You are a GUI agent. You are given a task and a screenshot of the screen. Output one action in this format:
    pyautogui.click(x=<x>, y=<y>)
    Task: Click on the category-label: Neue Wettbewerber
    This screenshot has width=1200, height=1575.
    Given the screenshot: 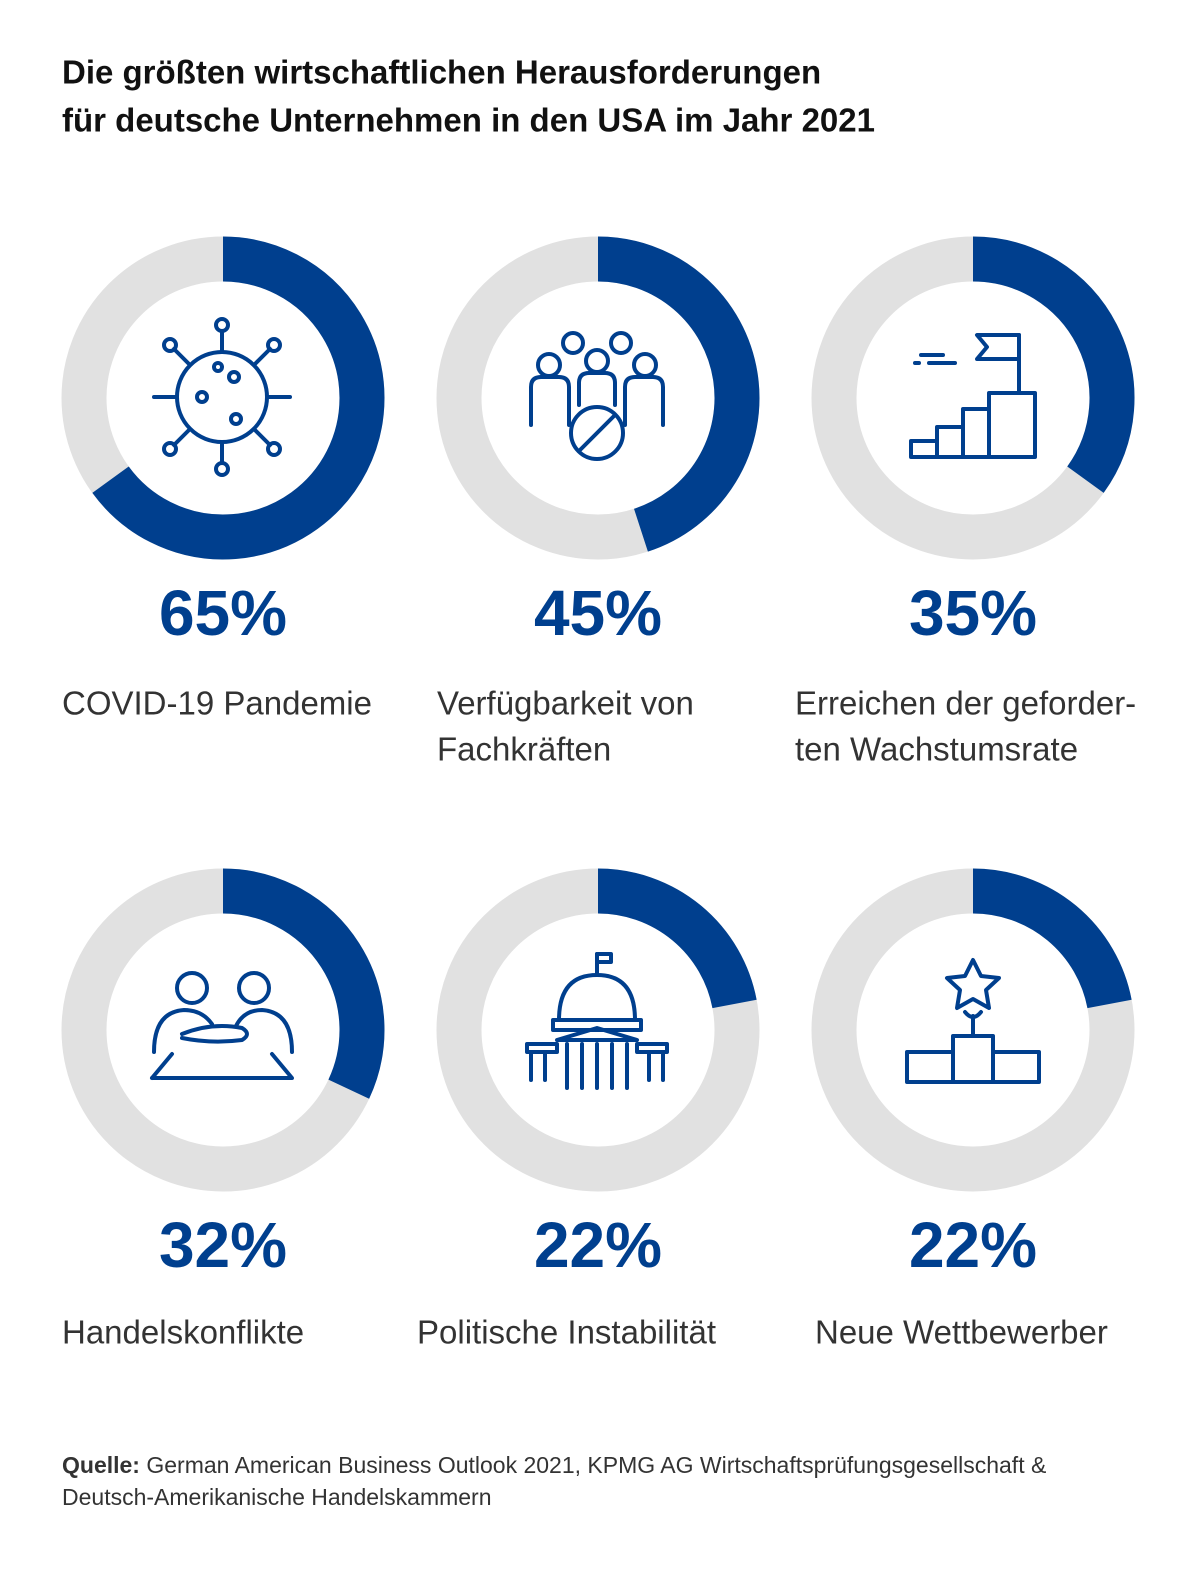 What is the action you would take?
    pyautogui.click(x=961, y=1332)
    